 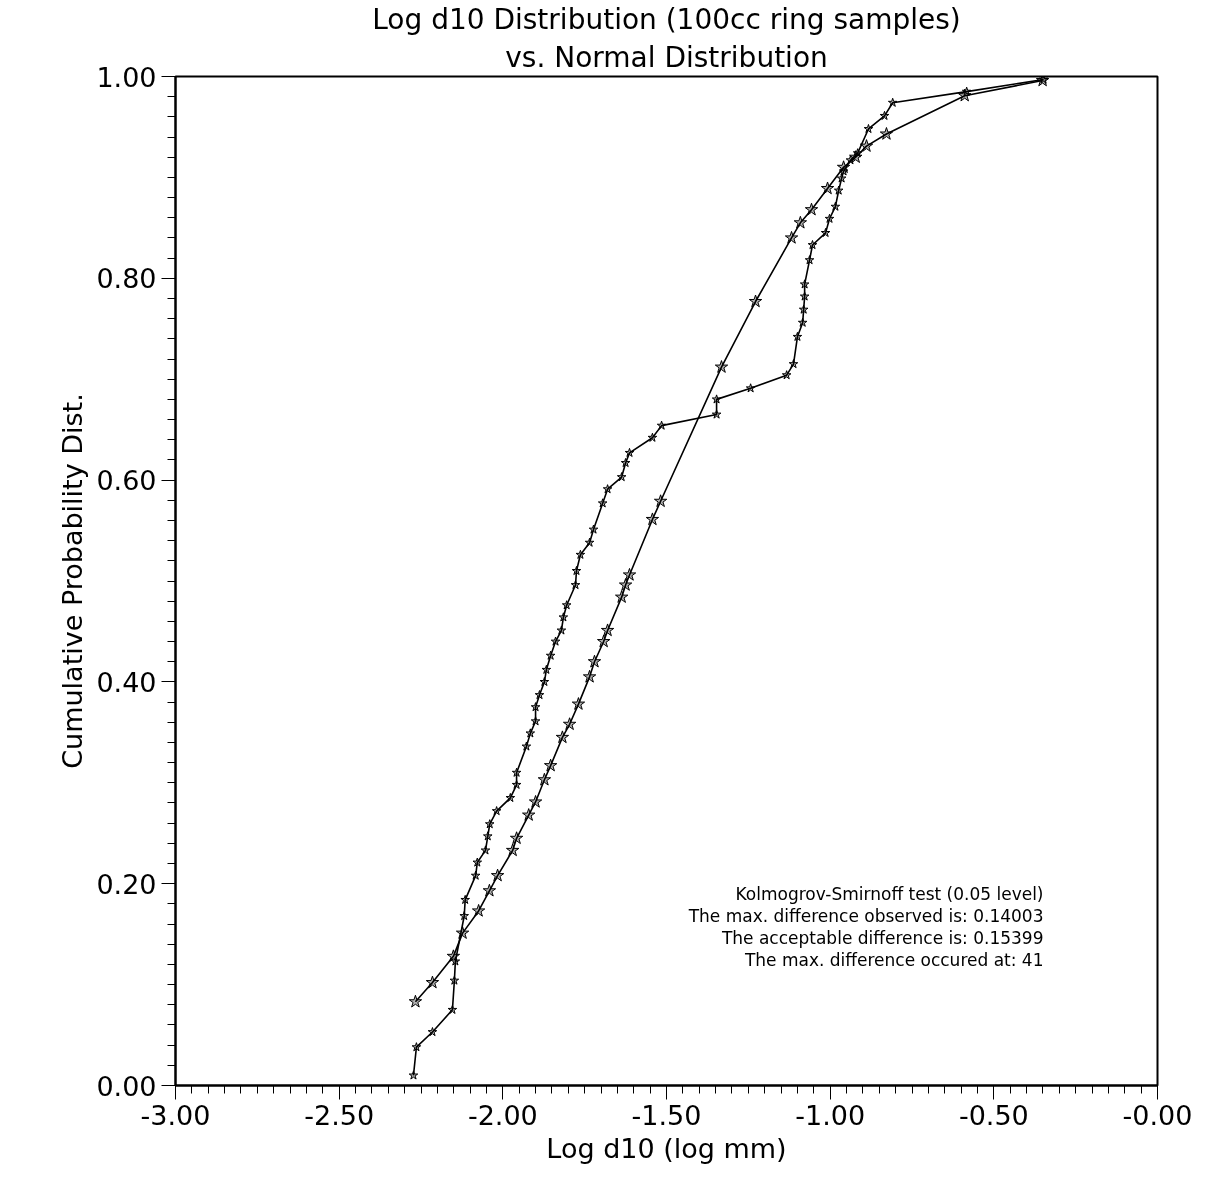 I want to click on x-tick-label: -2.00, so click(x=502, y=1115).